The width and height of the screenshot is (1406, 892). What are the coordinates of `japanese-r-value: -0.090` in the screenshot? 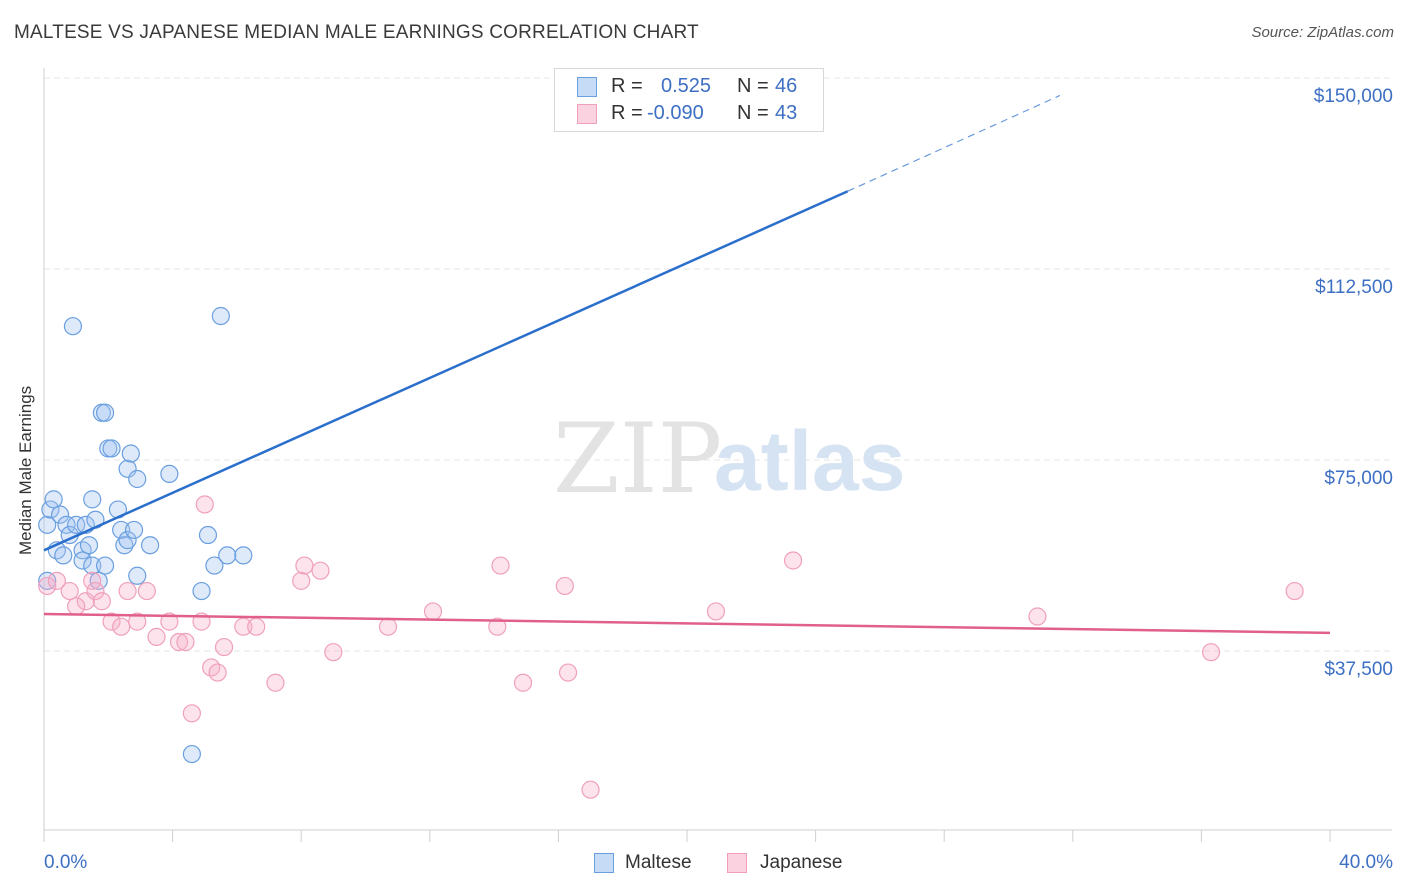 It's located at (675, 113).